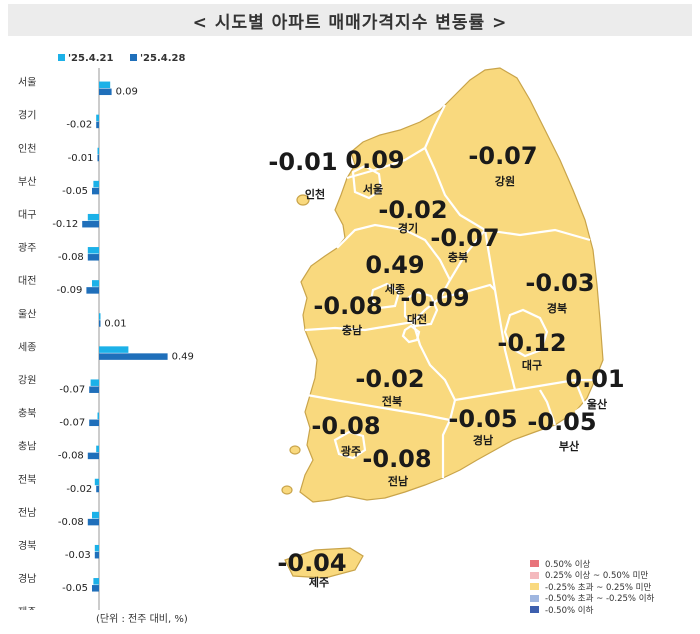 The width and height of the screenshot is (700, 634). Describe the element at coordinates (90, 58) in the screenshot. I see `legend-label: '25.4.21` at that location.